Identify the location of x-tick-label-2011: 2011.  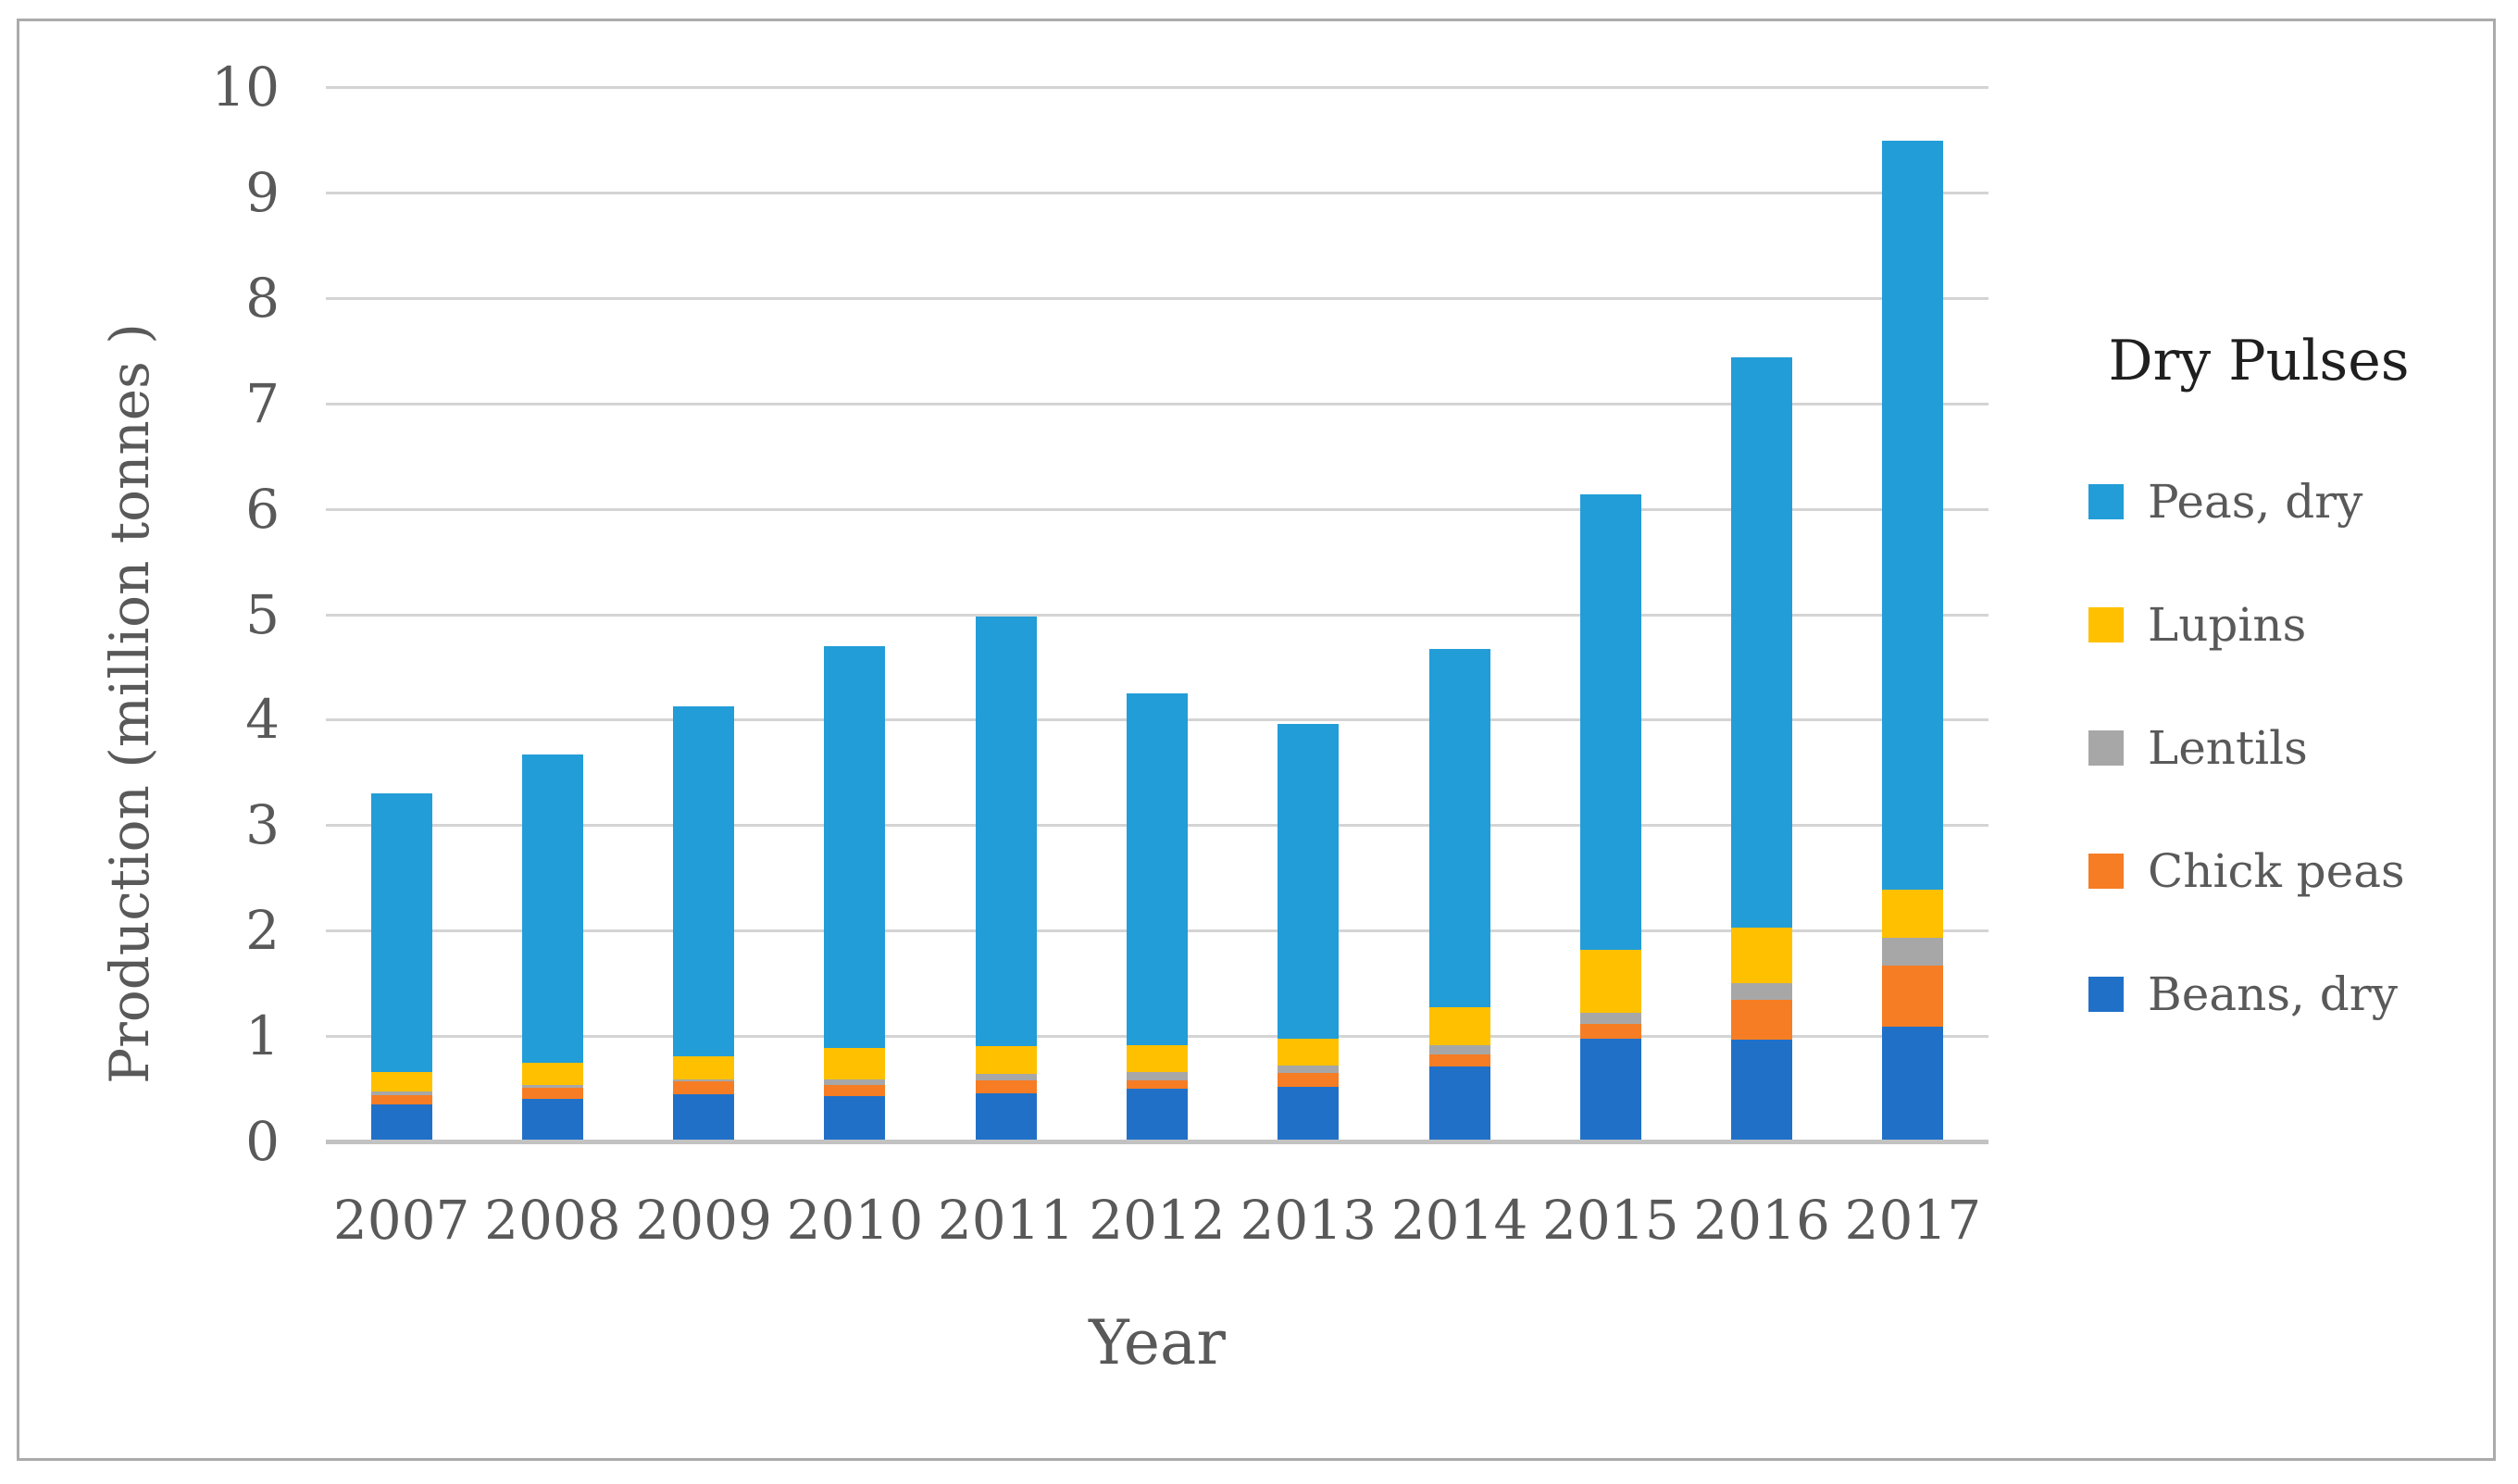
(1006, 1220).